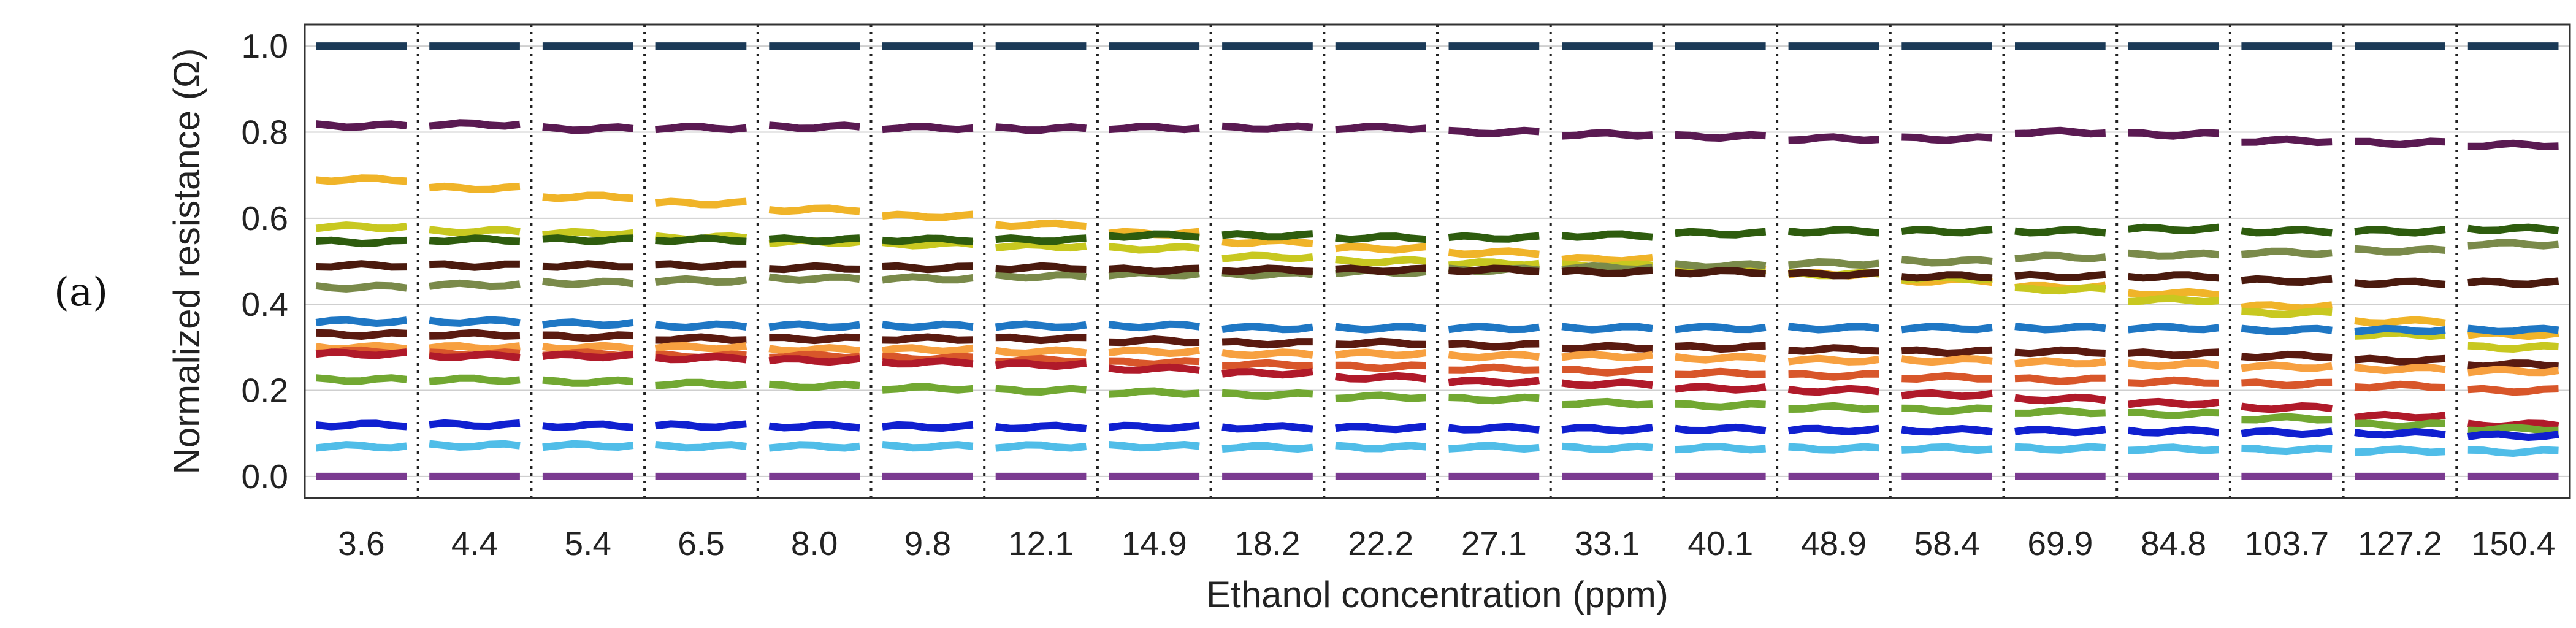 This screenshot has width=2576, height=628. Describe the element at coordinates (701, 543) in the screenshot. I see `x-tick-label: 6.5` at that location.